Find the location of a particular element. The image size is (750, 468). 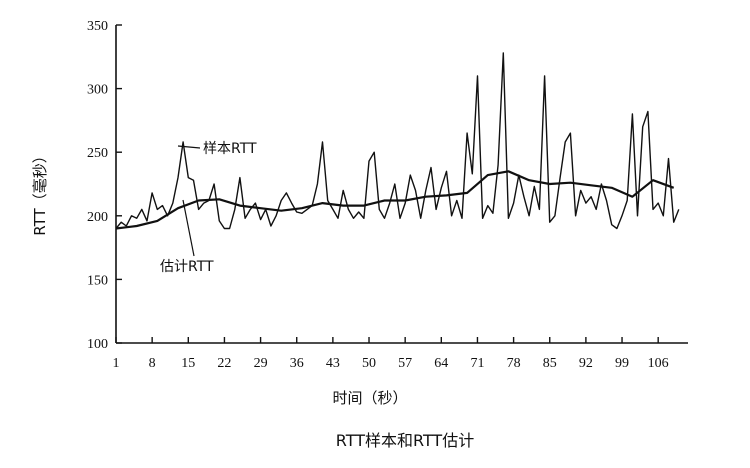

y-tick-label: 200 is located at coordinates (97, 217).